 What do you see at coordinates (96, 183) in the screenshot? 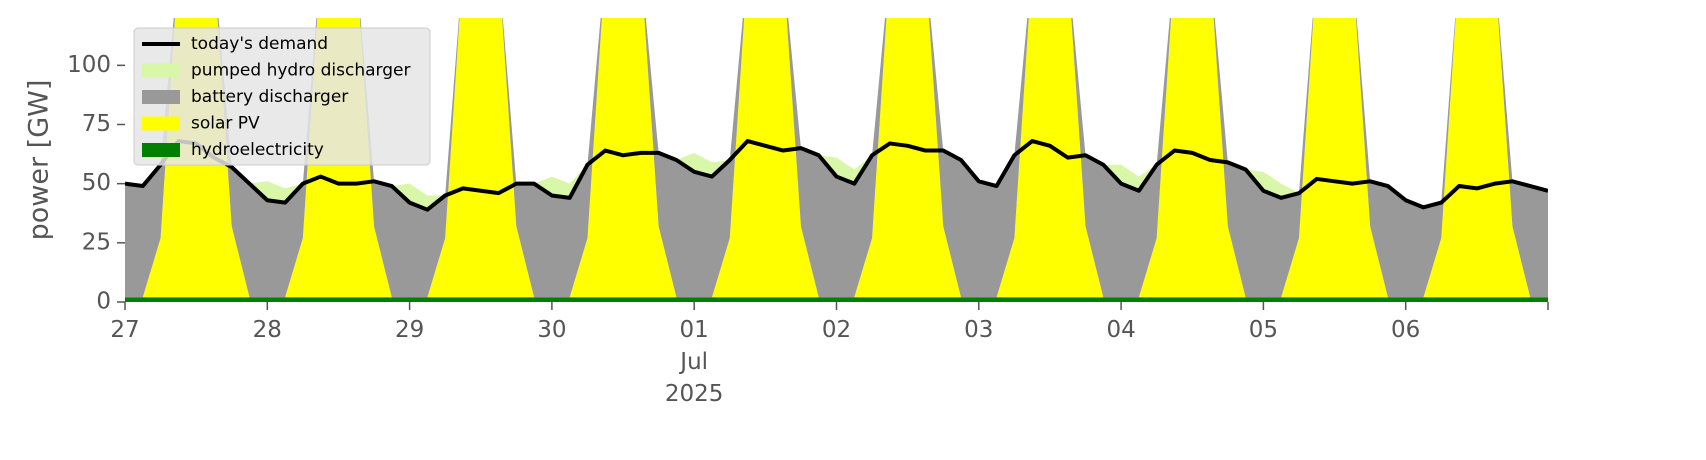
I see `y-tick-label: 50` at bounding box center [96, 183].